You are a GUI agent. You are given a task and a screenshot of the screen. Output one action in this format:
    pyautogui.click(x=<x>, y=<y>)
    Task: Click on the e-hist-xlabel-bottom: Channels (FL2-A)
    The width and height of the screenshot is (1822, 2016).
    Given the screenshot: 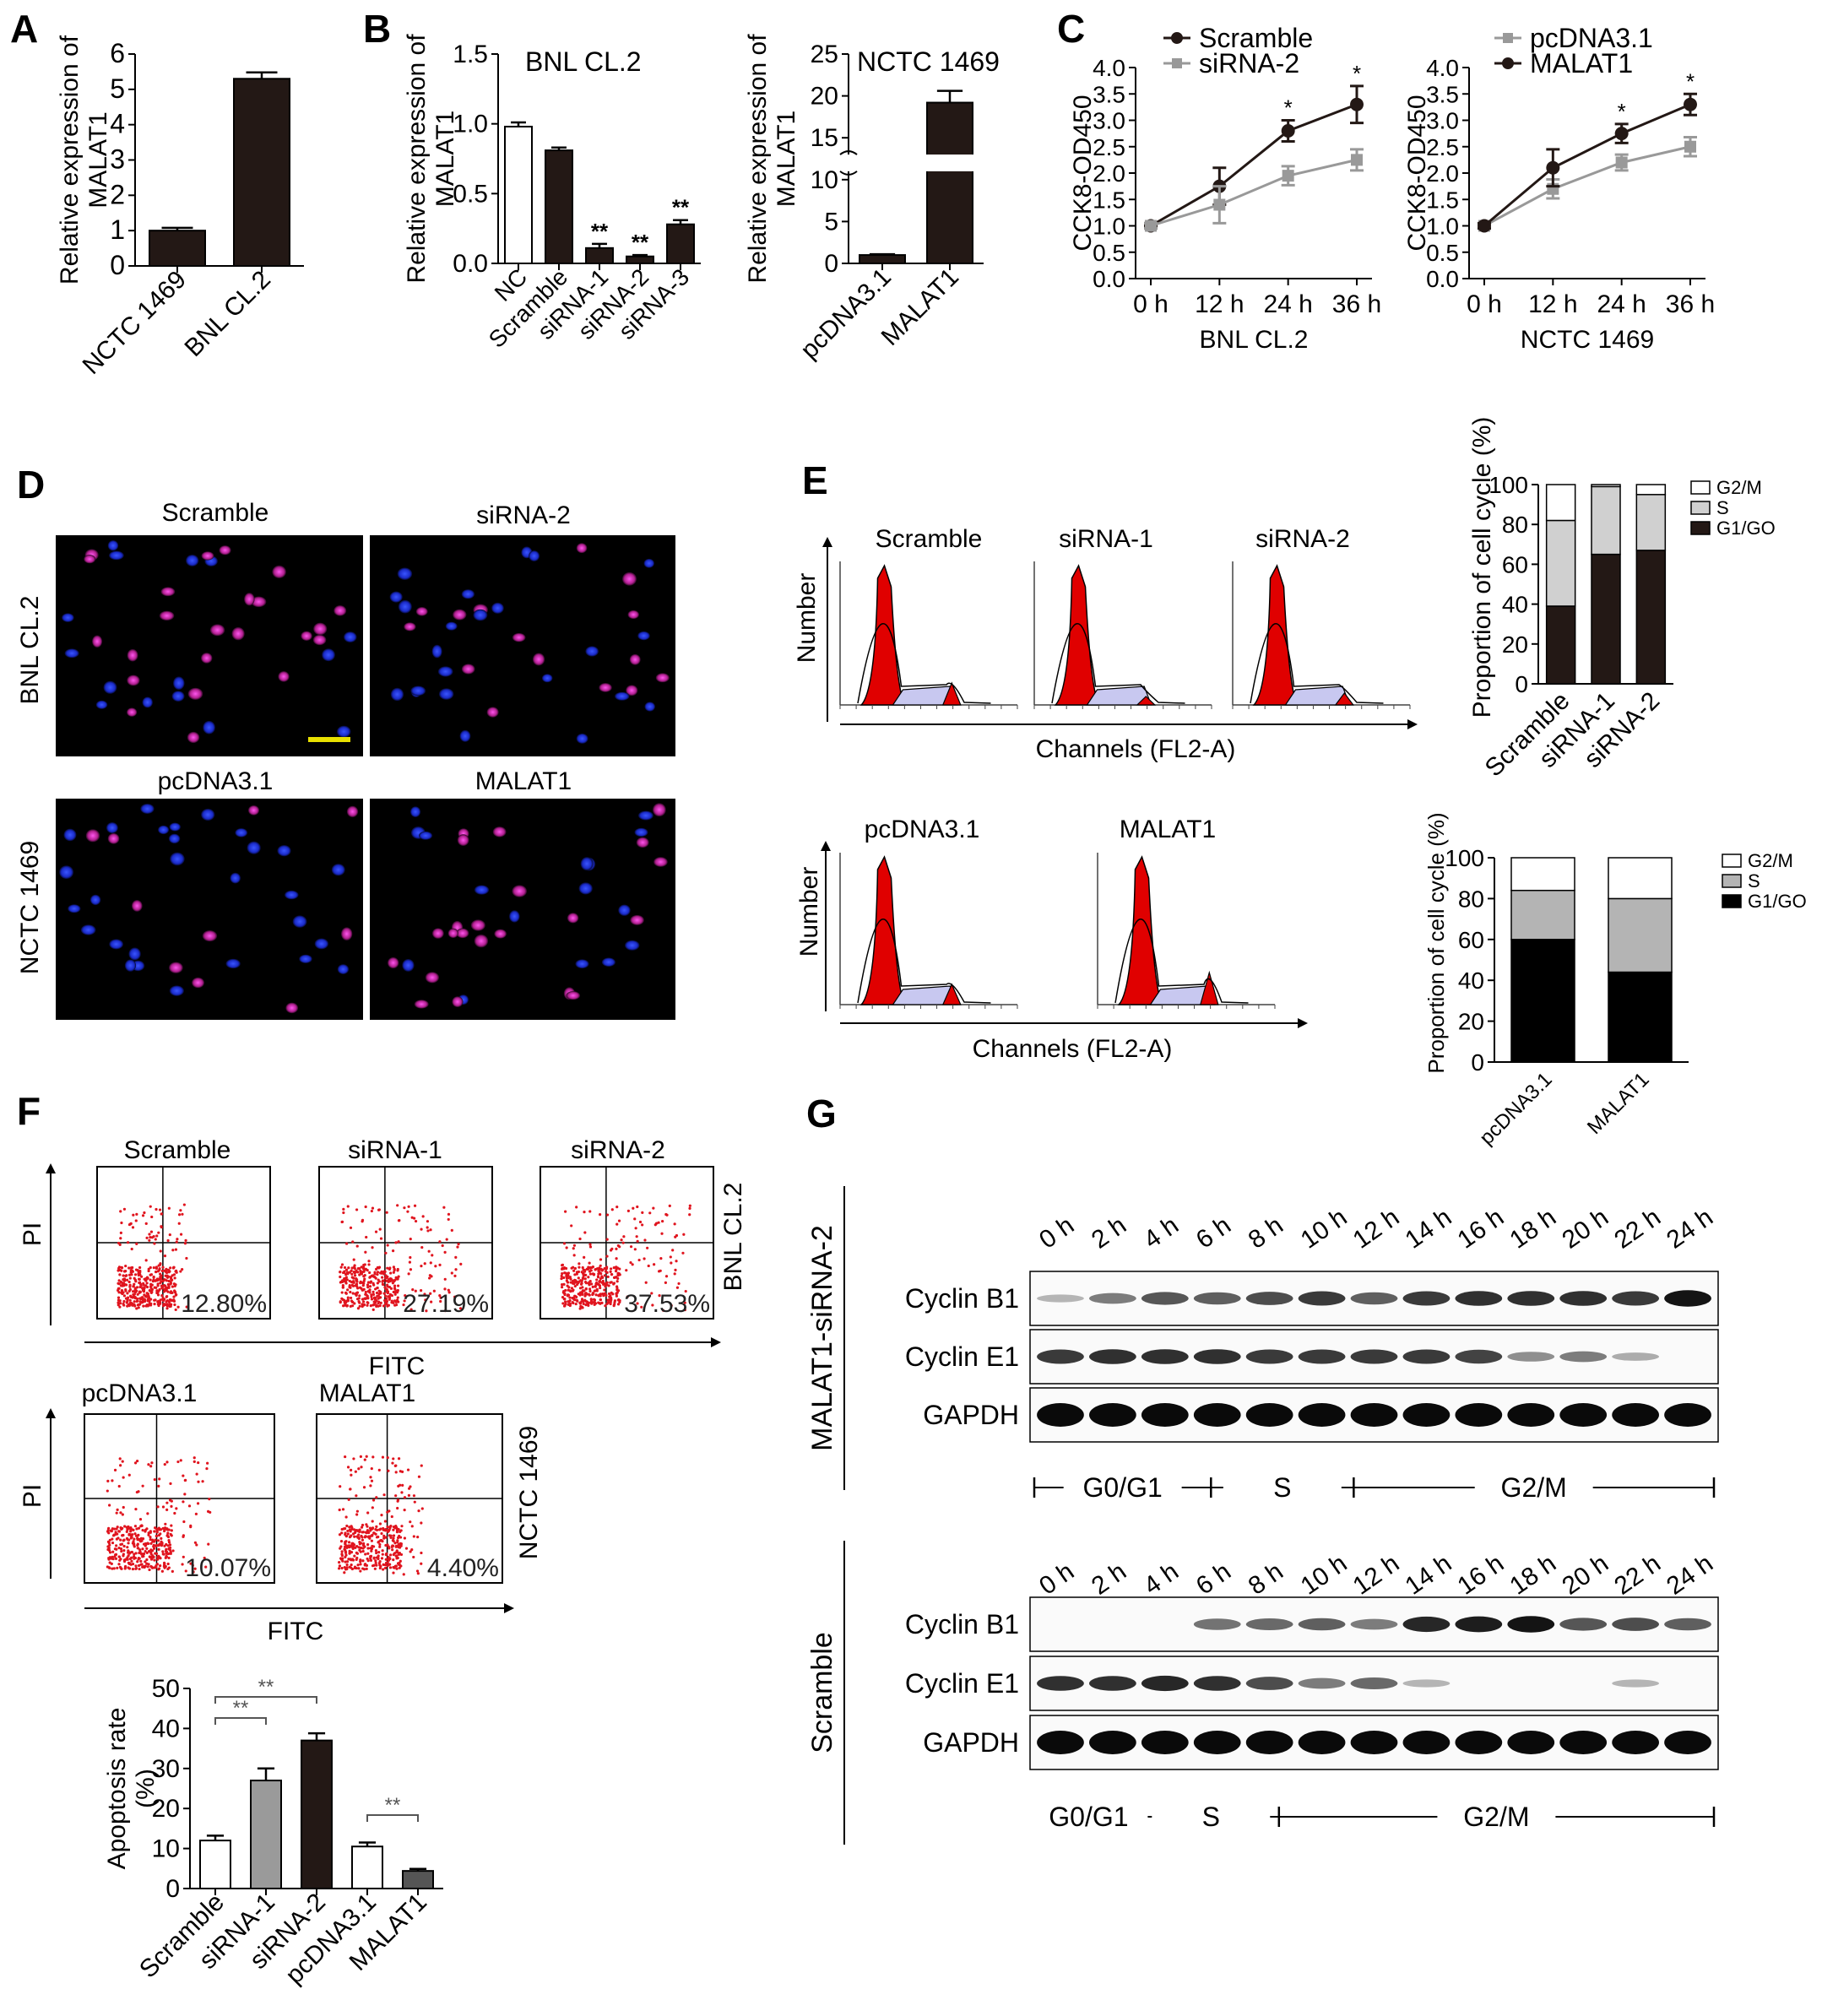 What is the action you would take?
    pyautogui.click(x=1073, y=1049)
    